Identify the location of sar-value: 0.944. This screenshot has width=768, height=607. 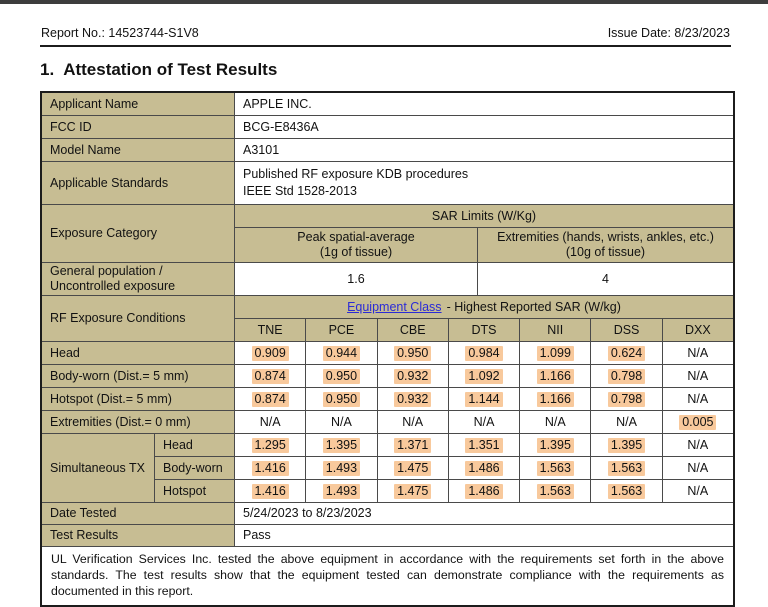
(341, 353).